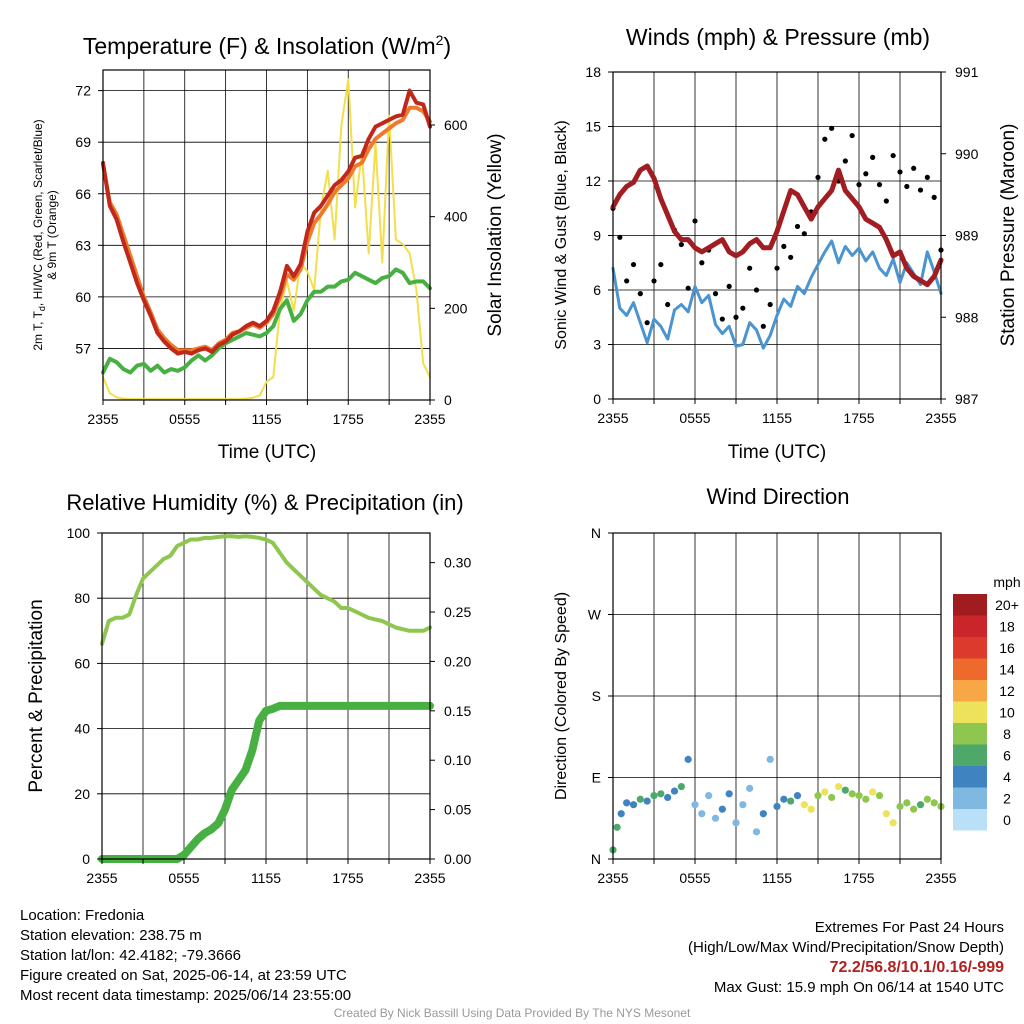 This screenshot has width=1024, height=1024. I want to click on y-tick-label: 57, so click(83, 348).